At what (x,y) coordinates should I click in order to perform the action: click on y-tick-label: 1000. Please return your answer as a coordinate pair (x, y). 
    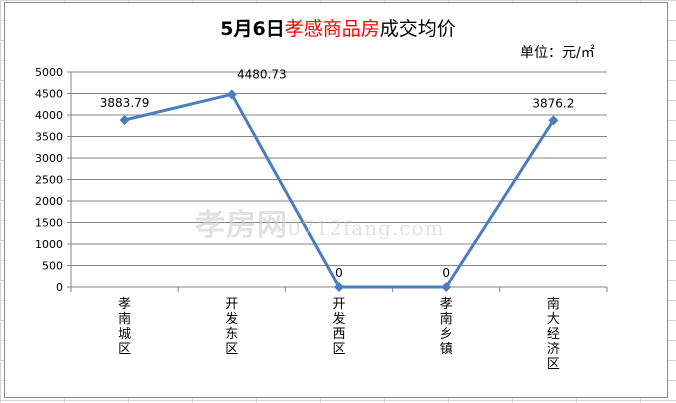
    Looking at the image, I should click on (49, 244).